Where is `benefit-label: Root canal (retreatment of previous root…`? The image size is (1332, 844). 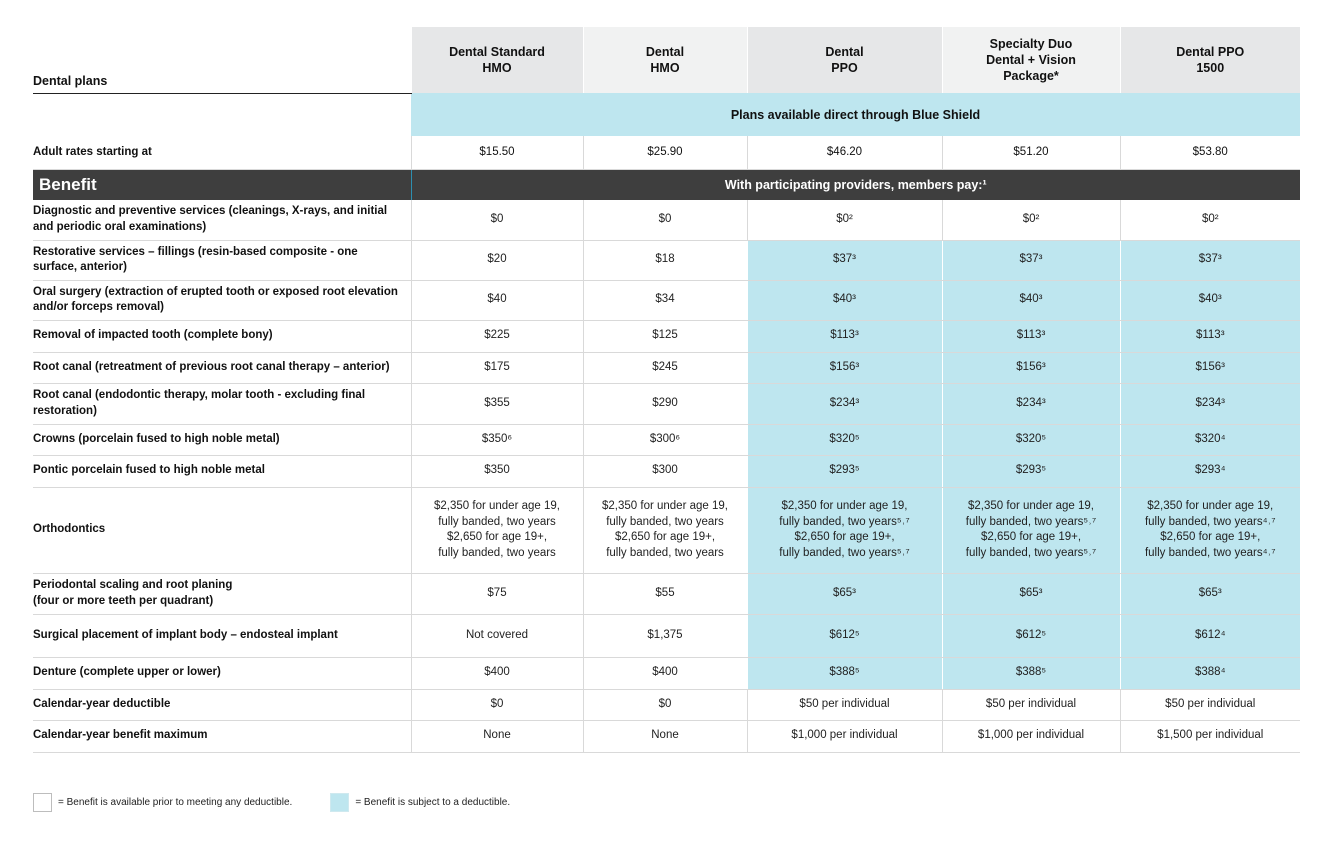 benefit-label: Root canal (retreatment of previous root… is located at coordinates (222, 368).